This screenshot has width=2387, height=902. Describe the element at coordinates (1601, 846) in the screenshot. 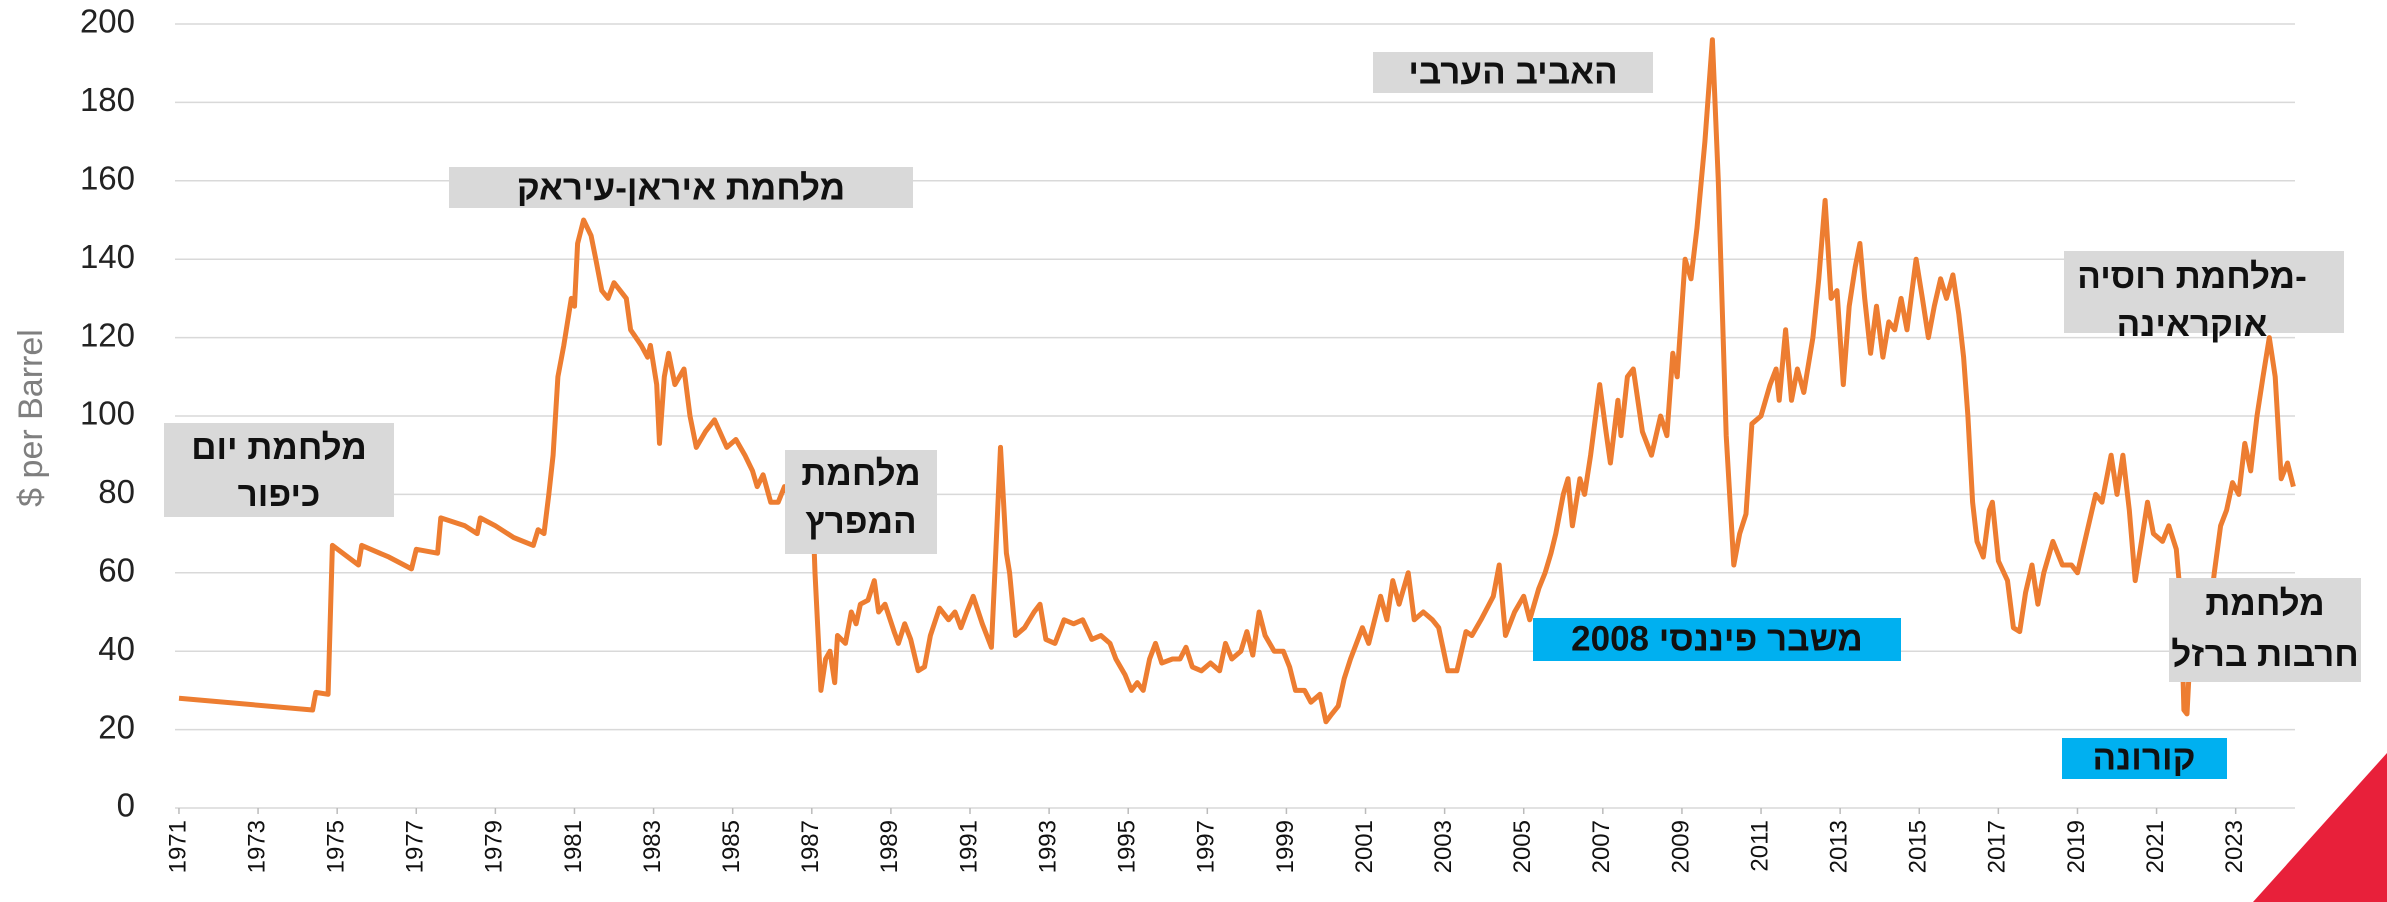

I see `x-tick-label: 2007` at that location.